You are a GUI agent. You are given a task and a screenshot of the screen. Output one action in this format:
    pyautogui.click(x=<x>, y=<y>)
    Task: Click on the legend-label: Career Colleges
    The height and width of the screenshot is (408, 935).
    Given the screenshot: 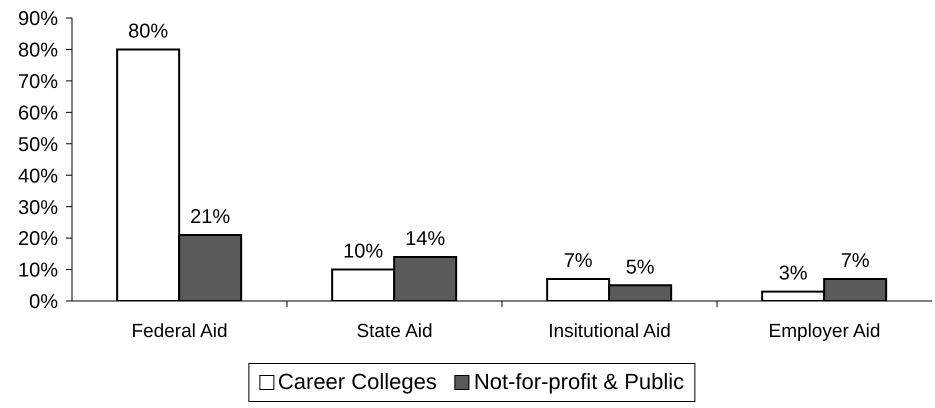 What is the action you would take?
    pyautogui.click(x=357, y=382)
    